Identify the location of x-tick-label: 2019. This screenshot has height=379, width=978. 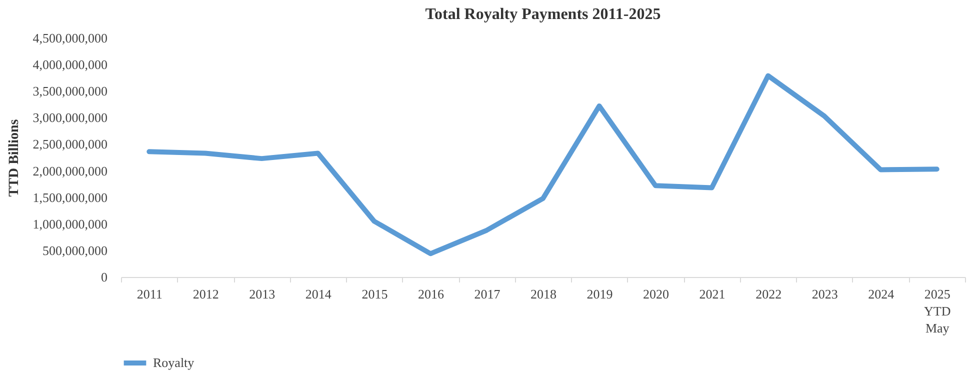
(599, 294).